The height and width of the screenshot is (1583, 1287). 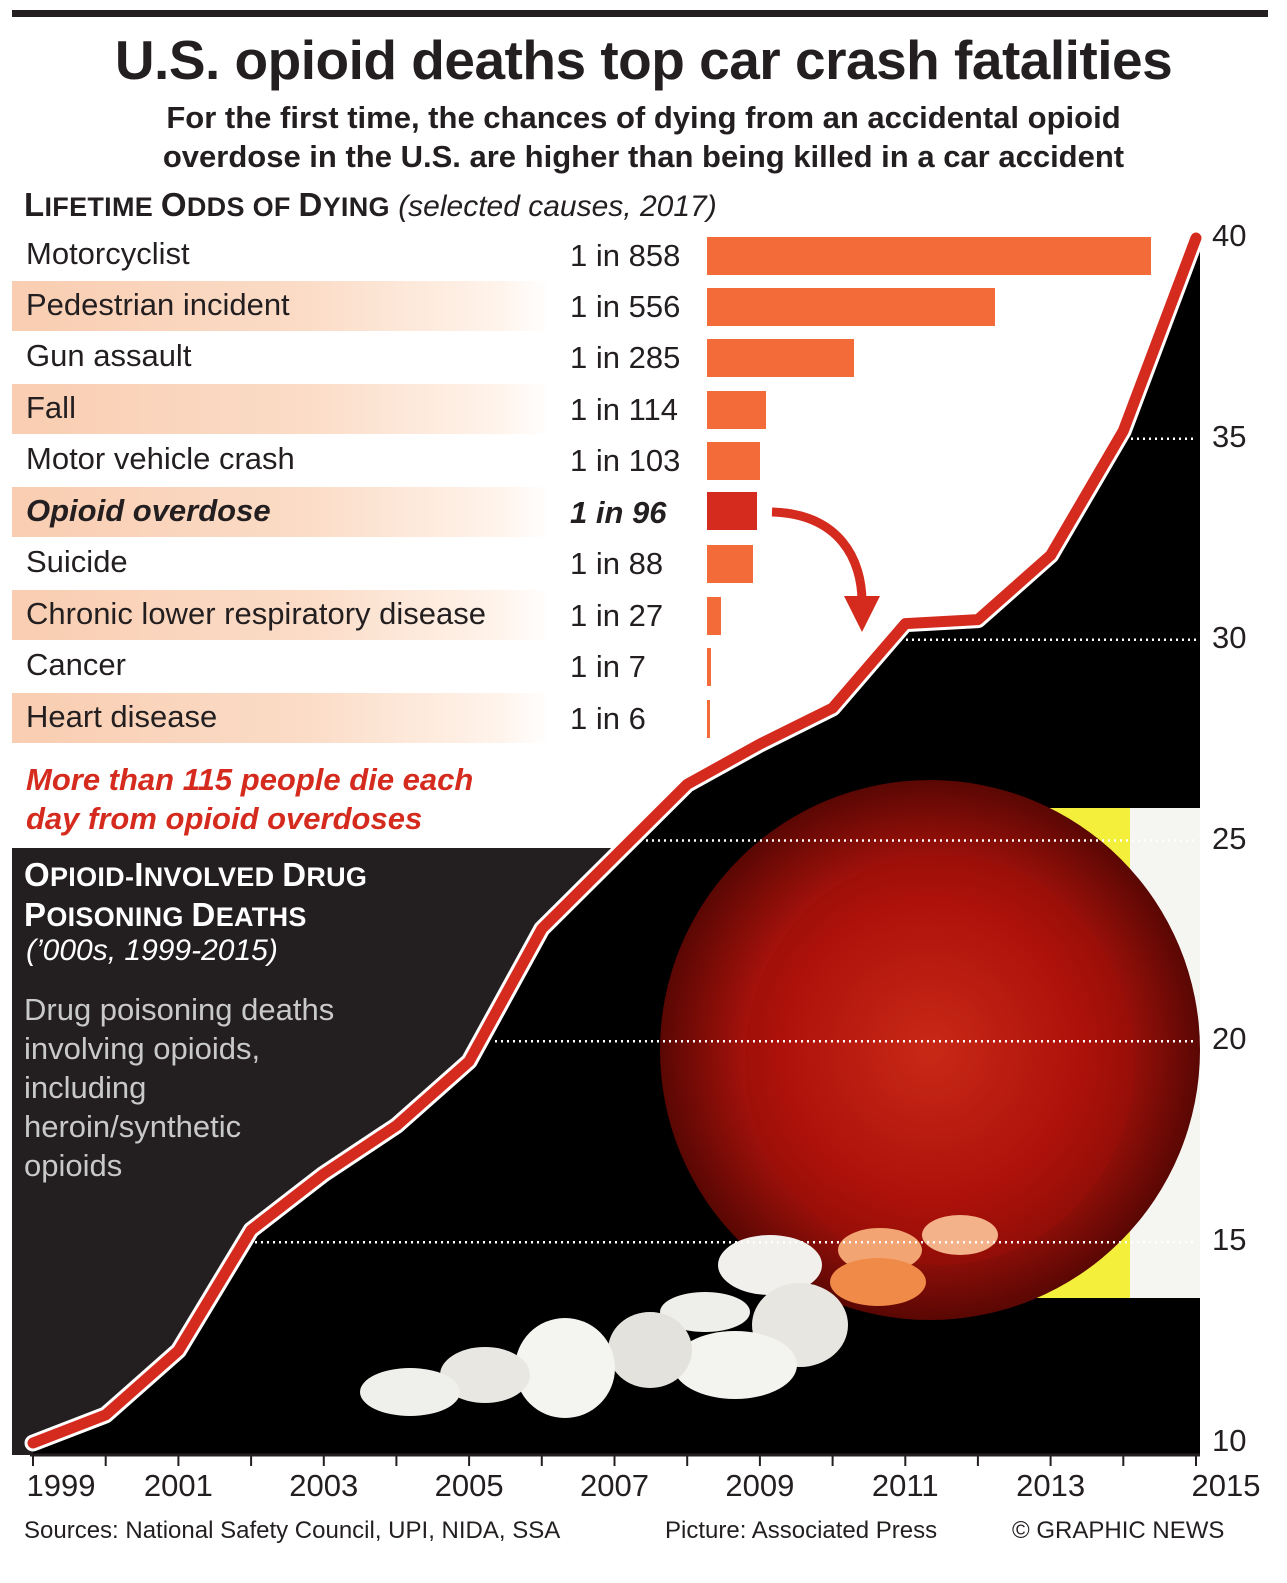 I want to click on footer-picture-credit: Picture: Associated Press, so click(x=801, y=1530).